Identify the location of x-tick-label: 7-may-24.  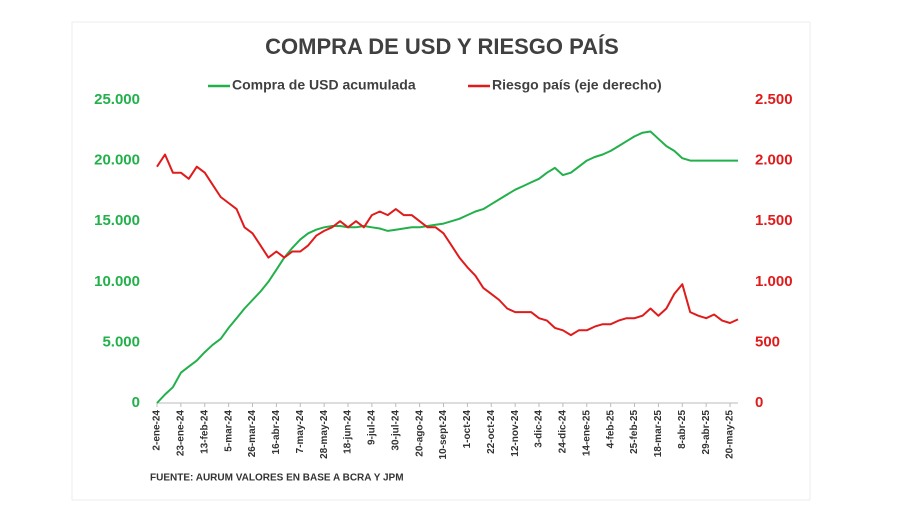
(300, 432).